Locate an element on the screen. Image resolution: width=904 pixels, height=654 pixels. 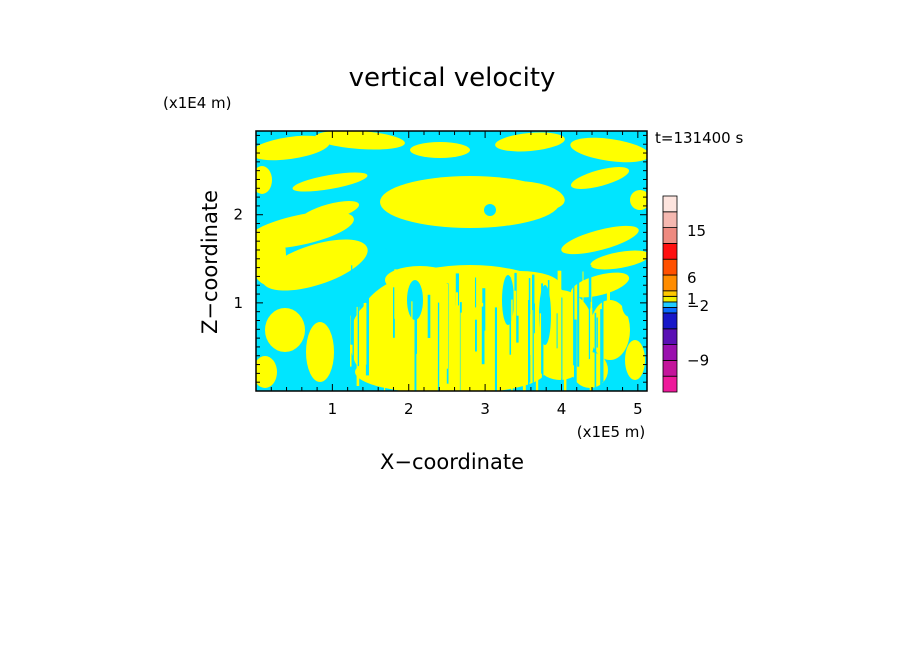
x-tick-labels: 1 2 3 4 5 is located at coordinates (485, 409).